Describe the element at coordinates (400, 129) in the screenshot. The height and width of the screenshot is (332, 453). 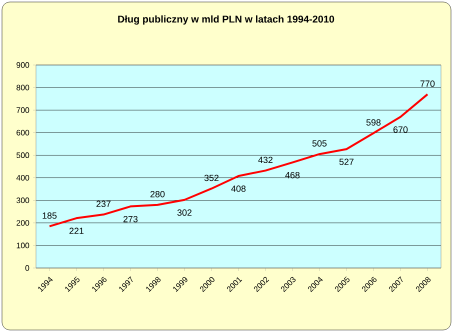
I see `data-label: 670` at that location.